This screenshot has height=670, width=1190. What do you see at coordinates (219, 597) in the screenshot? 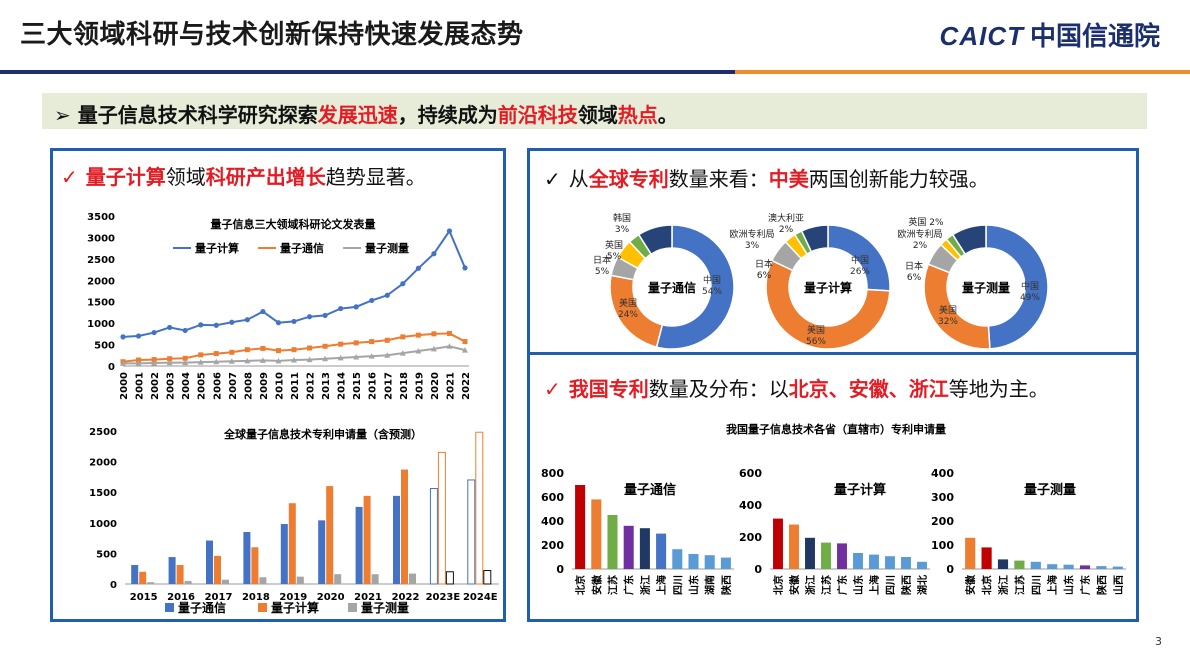
I see `x-tick-label: 2017` at bounding box center [219, 597].